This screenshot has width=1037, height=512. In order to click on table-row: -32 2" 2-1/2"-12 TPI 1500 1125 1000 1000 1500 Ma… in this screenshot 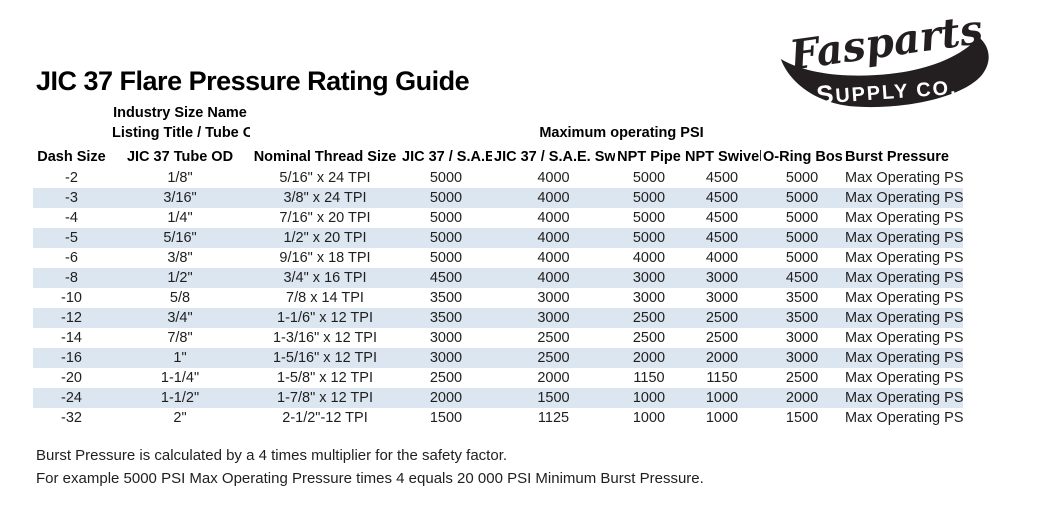, I will do `click(498, 418)`.